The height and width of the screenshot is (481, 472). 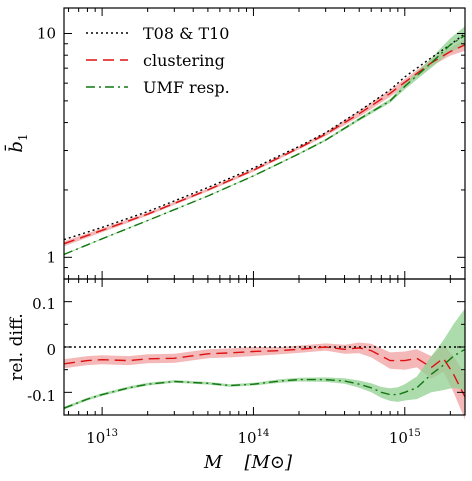 What do you see at coordinates (102, 437) in the screenshot?
I see `x-tick-label: 1013` at bounding box center [102, 437].